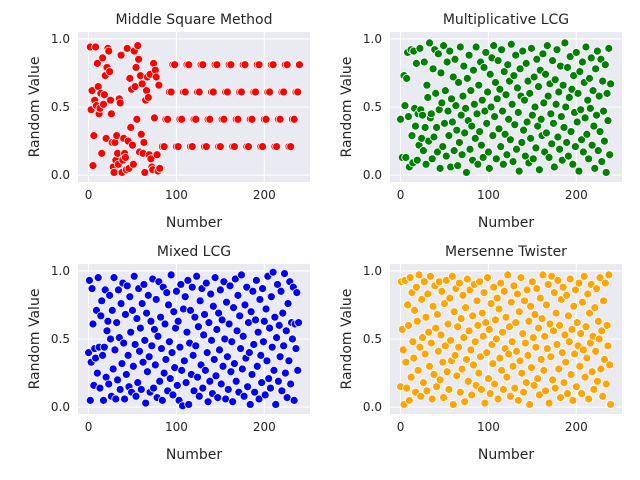  What do you see at coordinates (176, 427) in the screenshot?
I see `x-tick-label: 100` at bounding box center [176, 427].